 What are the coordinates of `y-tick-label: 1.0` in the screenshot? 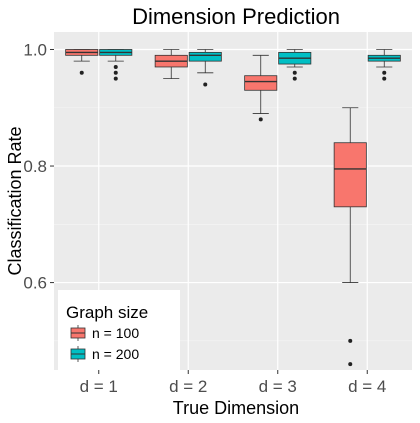 It's located at (35, 49).